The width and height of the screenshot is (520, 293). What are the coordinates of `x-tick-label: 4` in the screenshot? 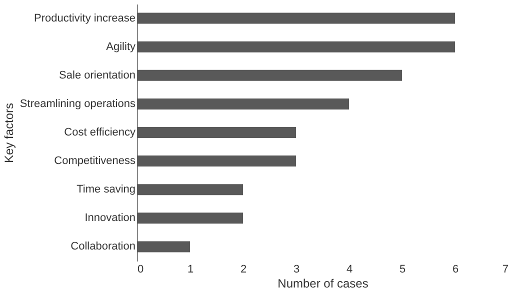 It's located at (349, 270).